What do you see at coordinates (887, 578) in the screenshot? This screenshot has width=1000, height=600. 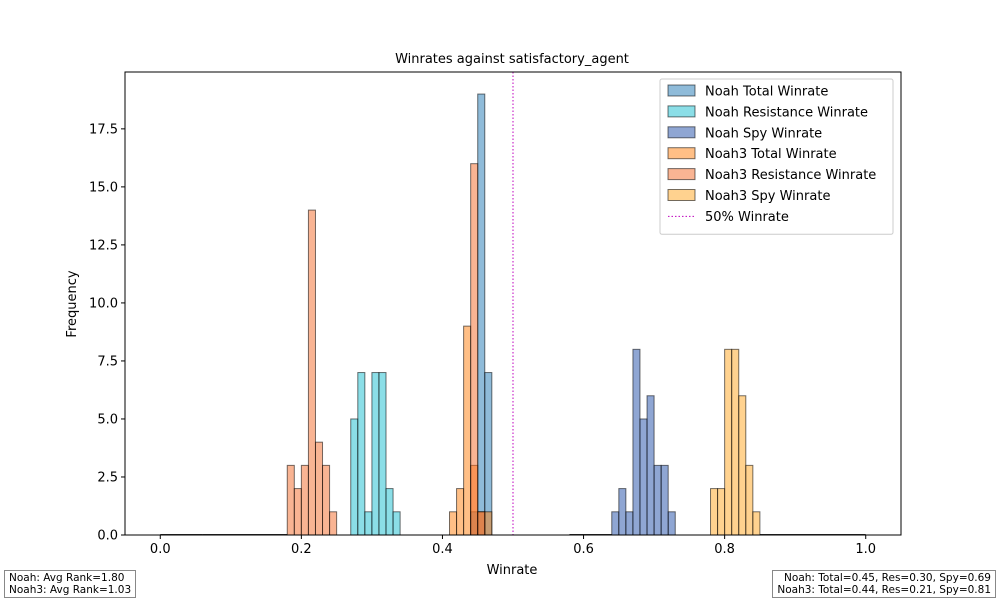 I see `mean-winrate-line-noah: Noah: Total=0.45, Res=0.30, Spy=0.69` at bounding box center [887, 578].